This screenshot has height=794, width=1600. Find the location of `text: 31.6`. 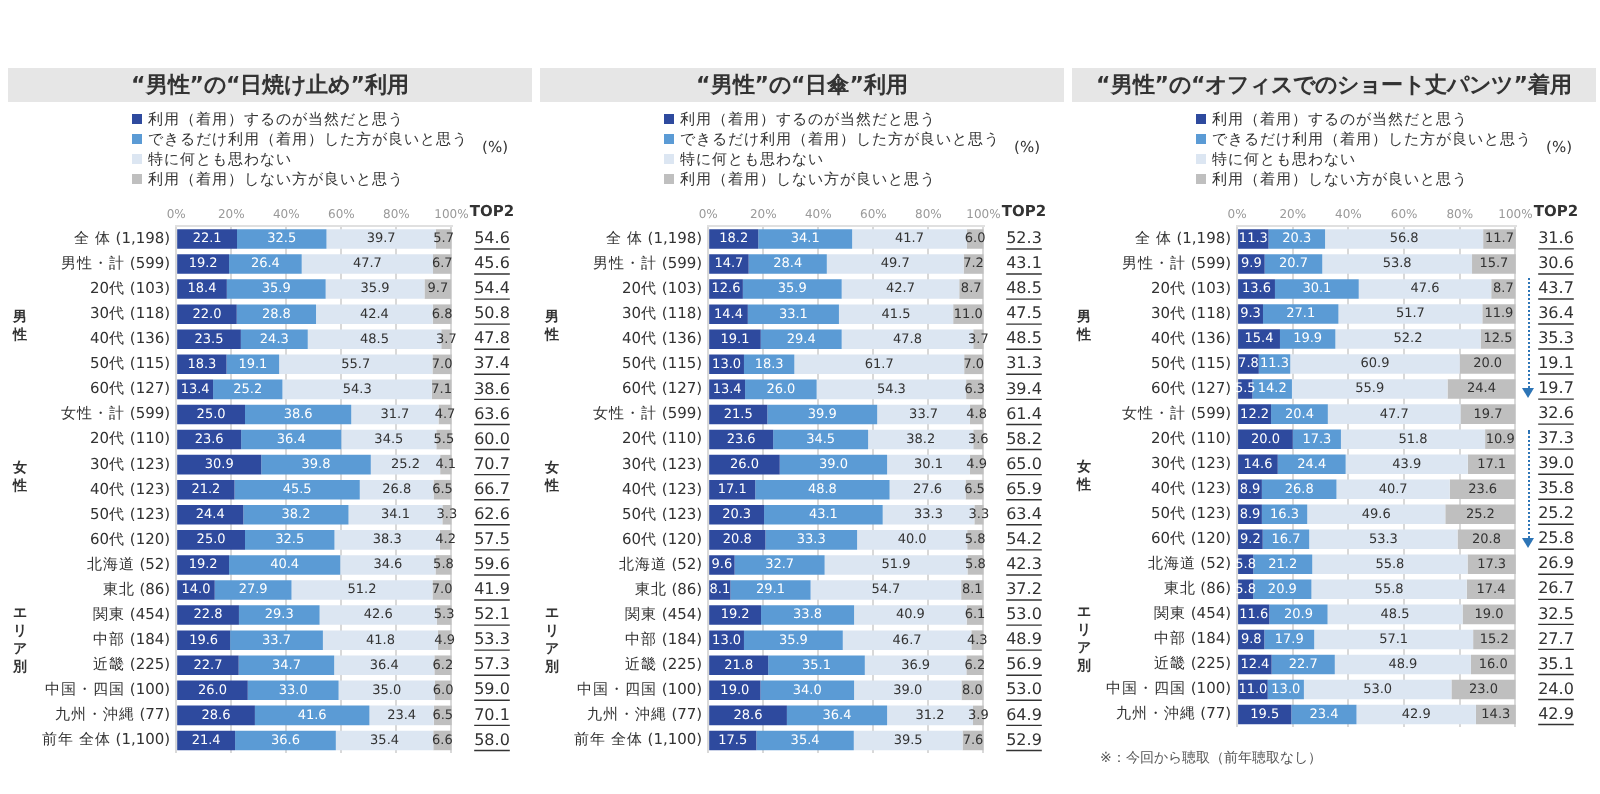

text: 31.6 is located at coordinates (1556, 238).